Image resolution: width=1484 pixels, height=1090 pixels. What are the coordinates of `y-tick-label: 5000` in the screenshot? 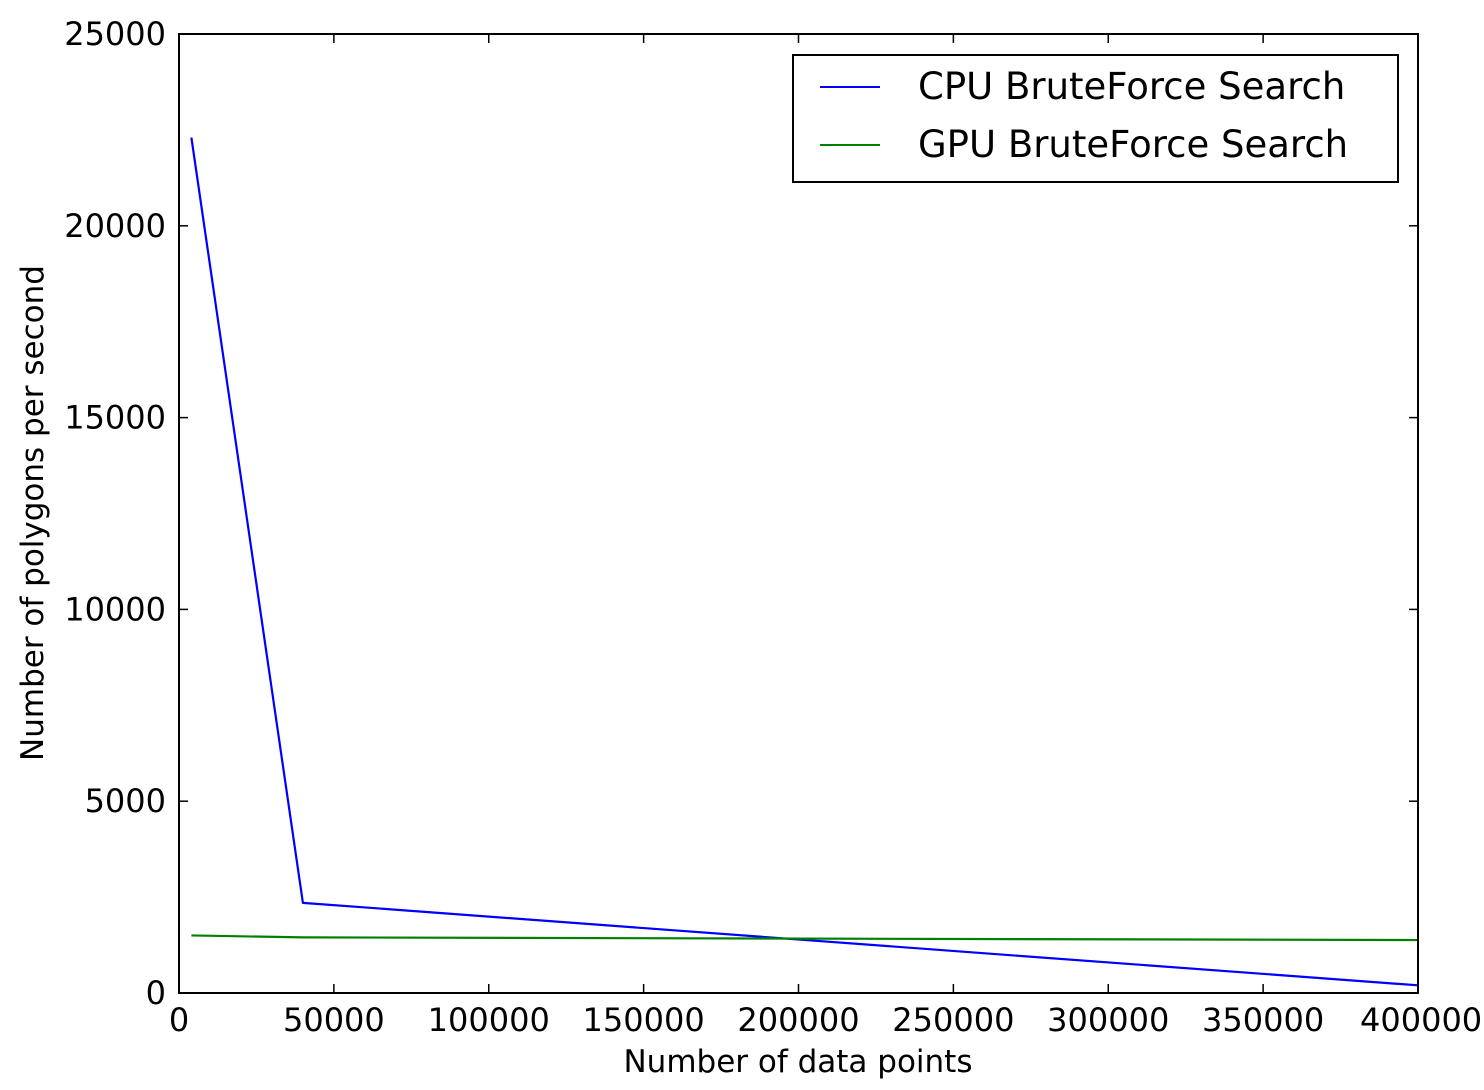 It's located at (125, 801).